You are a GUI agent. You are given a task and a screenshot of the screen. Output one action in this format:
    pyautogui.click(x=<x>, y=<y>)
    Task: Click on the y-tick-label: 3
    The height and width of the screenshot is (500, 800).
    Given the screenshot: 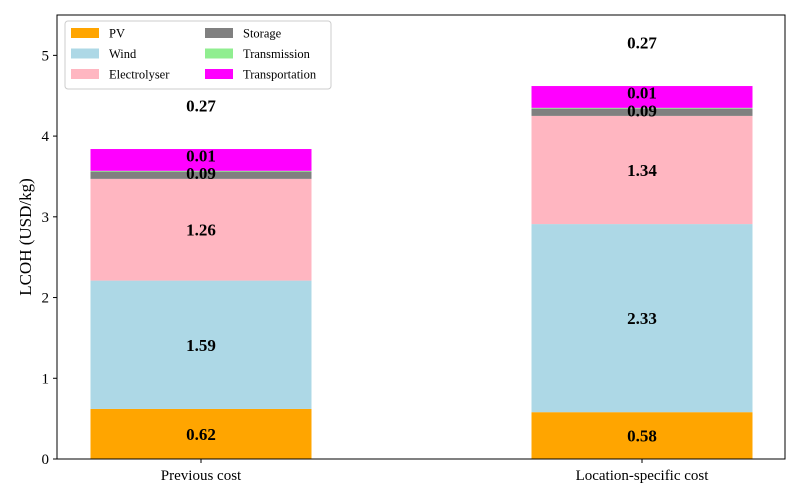 What is the action you would take?
    pyautogui.click(x=46, y=218)
    